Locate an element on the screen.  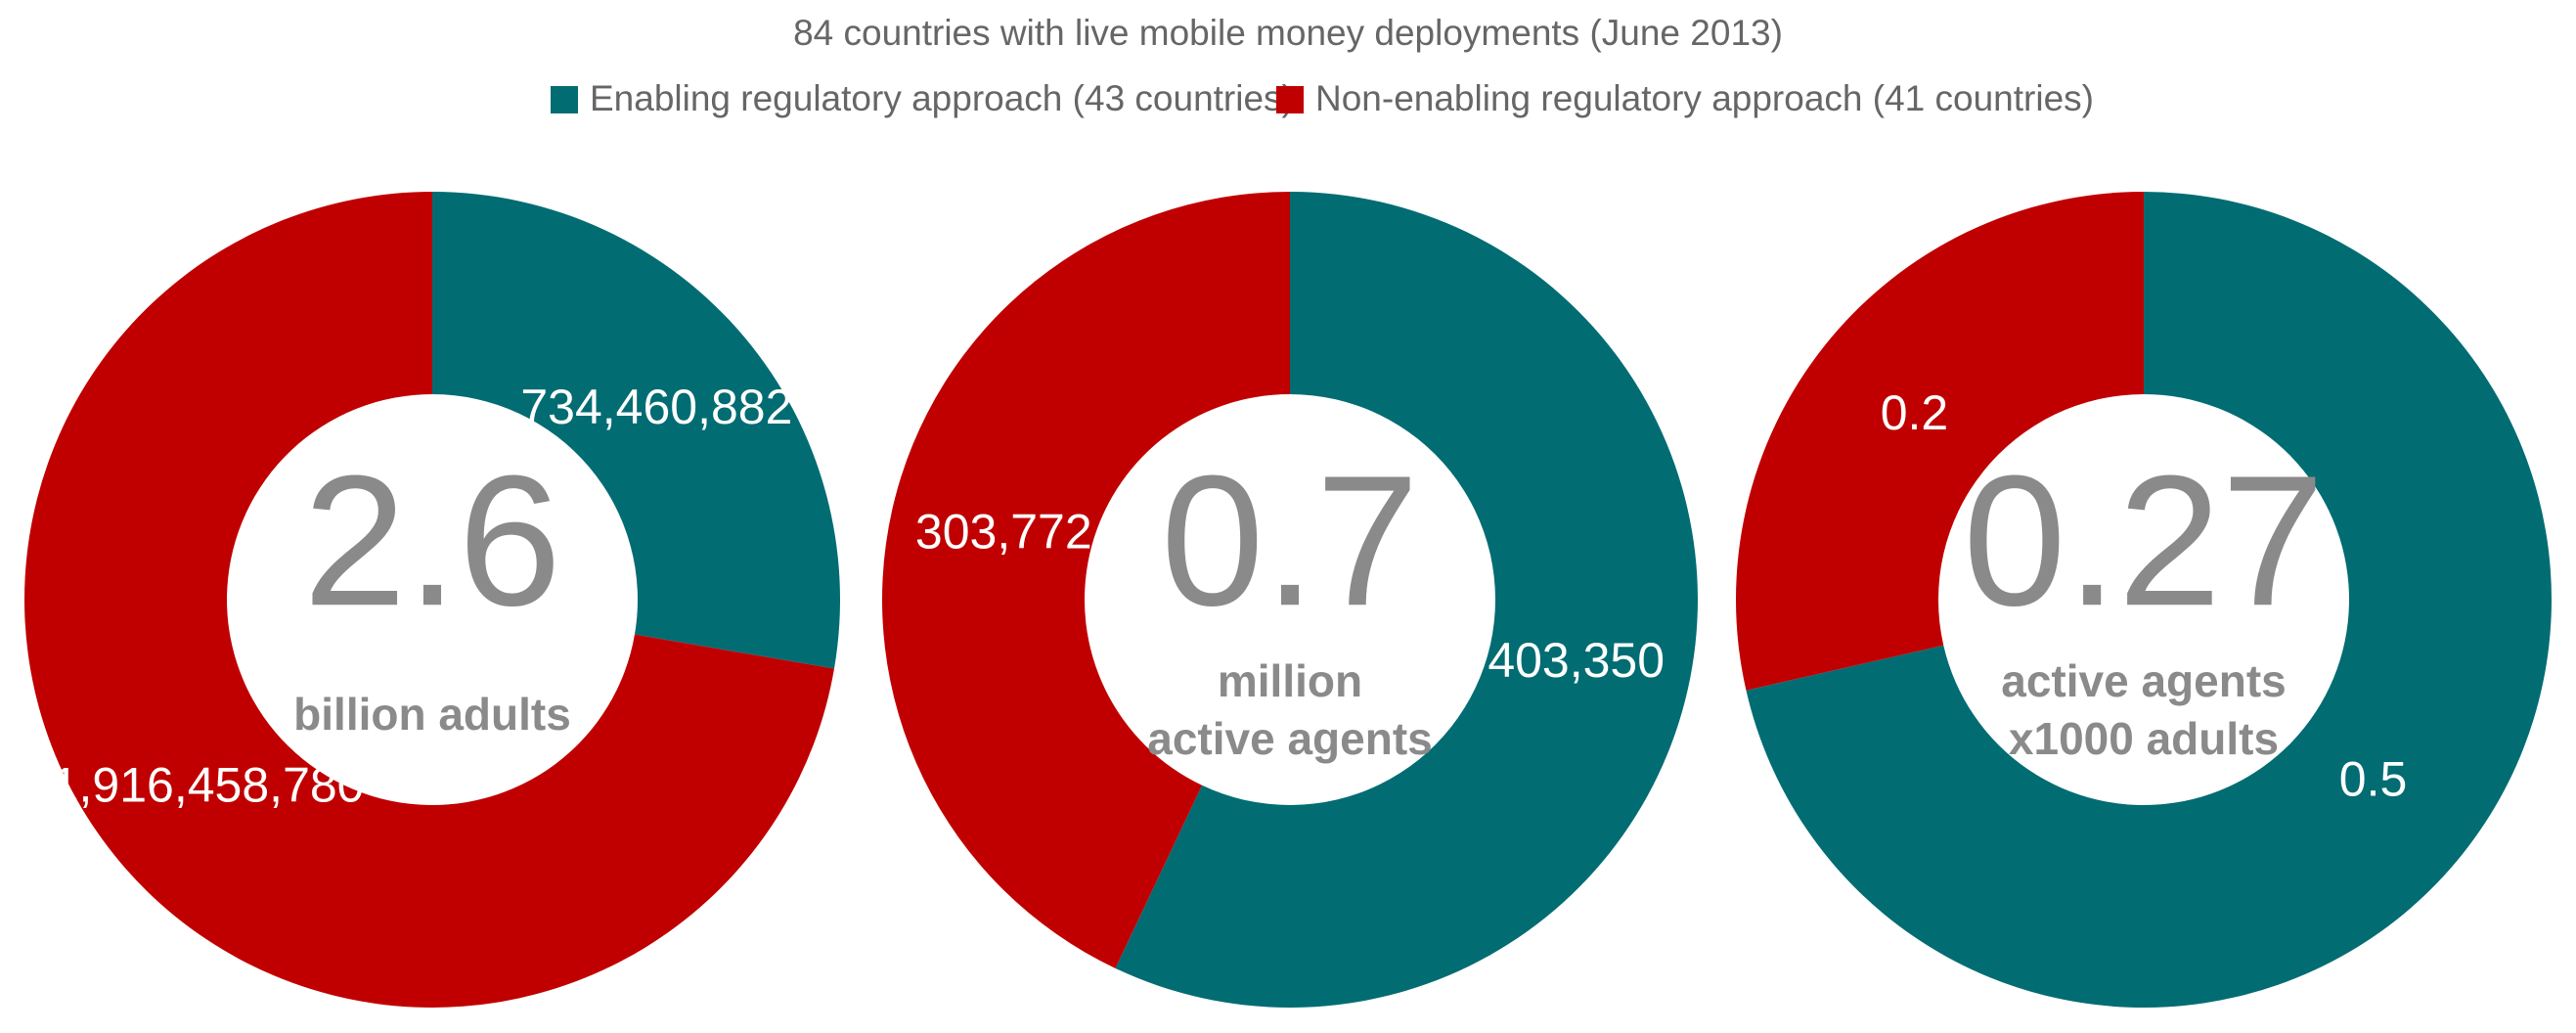
slice-label: 1,916,458,780 is located at coordinates (208, 785).